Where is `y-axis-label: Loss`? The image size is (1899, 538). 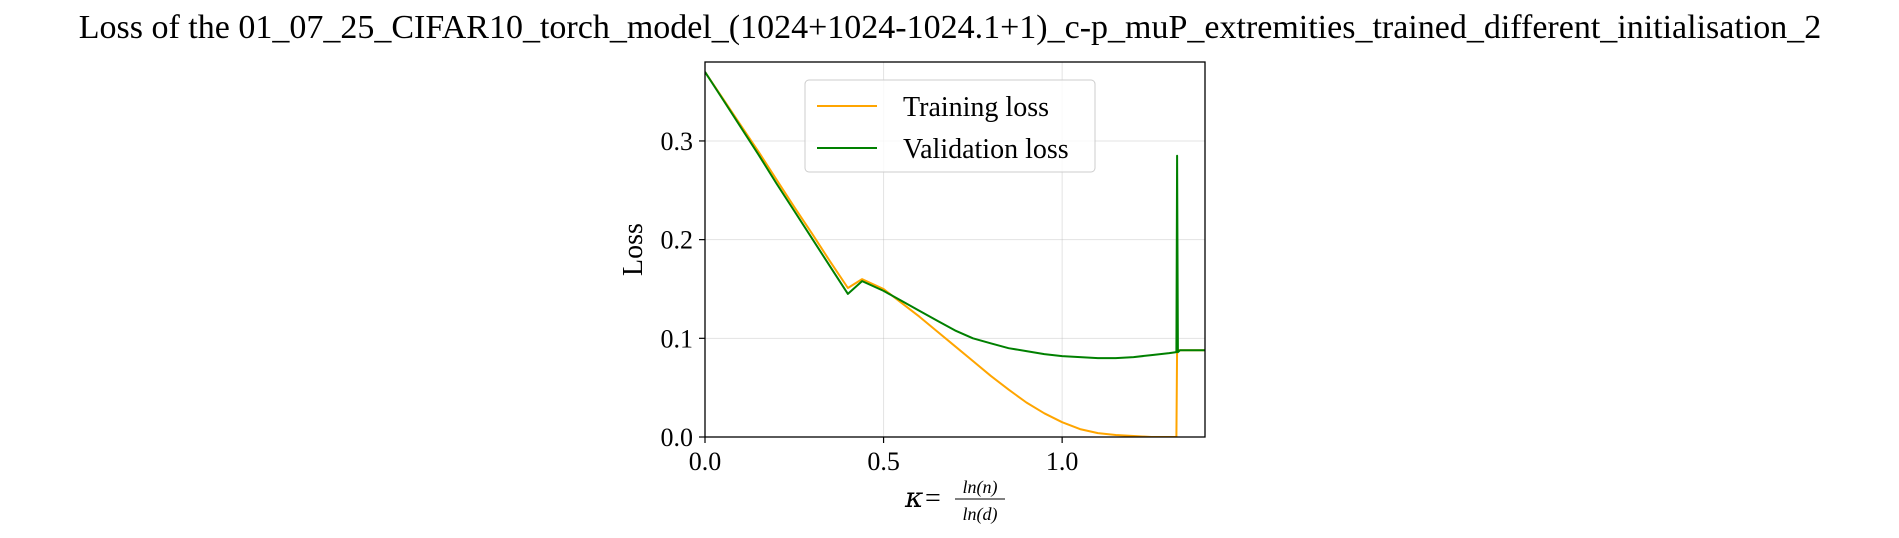 y-axis-label: Loss is located at coordinates (633, 249).